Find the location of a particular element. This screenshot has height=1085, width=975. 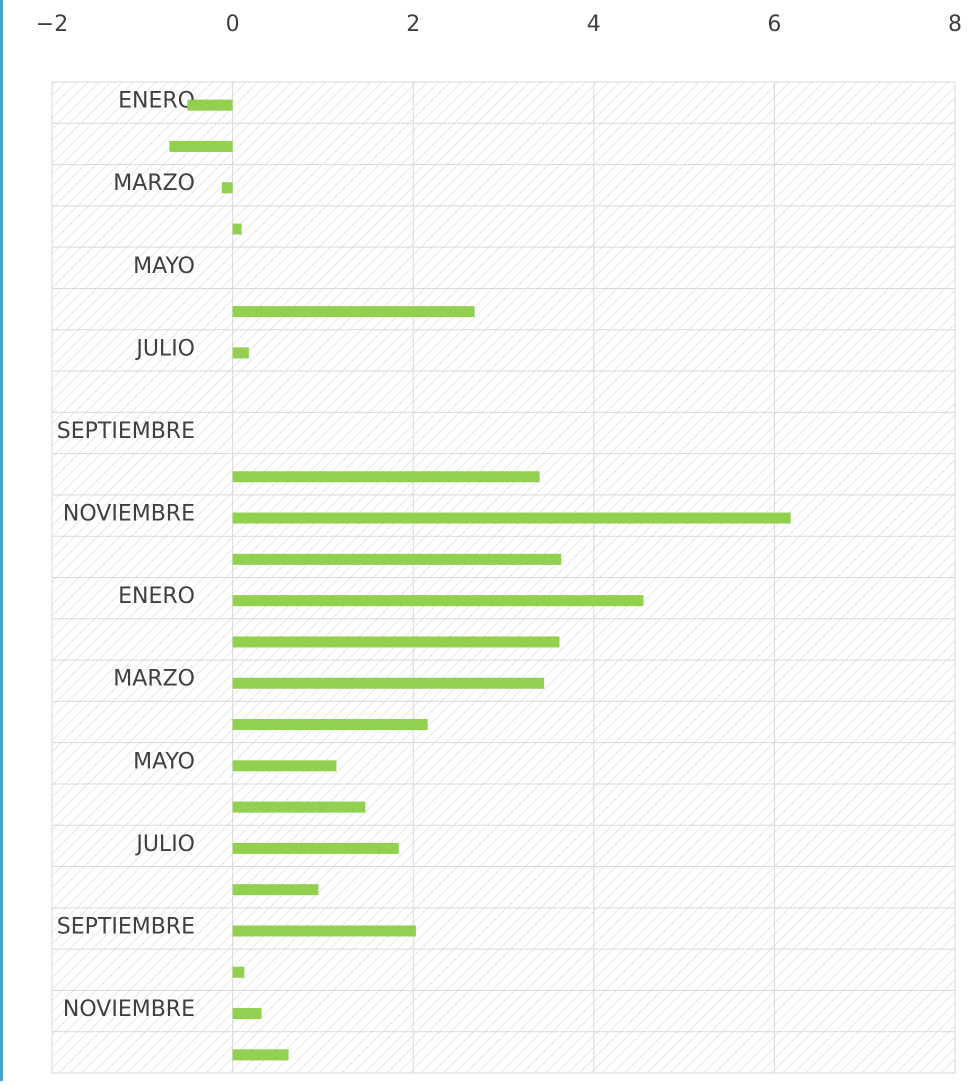

x-tick-label: −2 is located at coordinates (52, 24).